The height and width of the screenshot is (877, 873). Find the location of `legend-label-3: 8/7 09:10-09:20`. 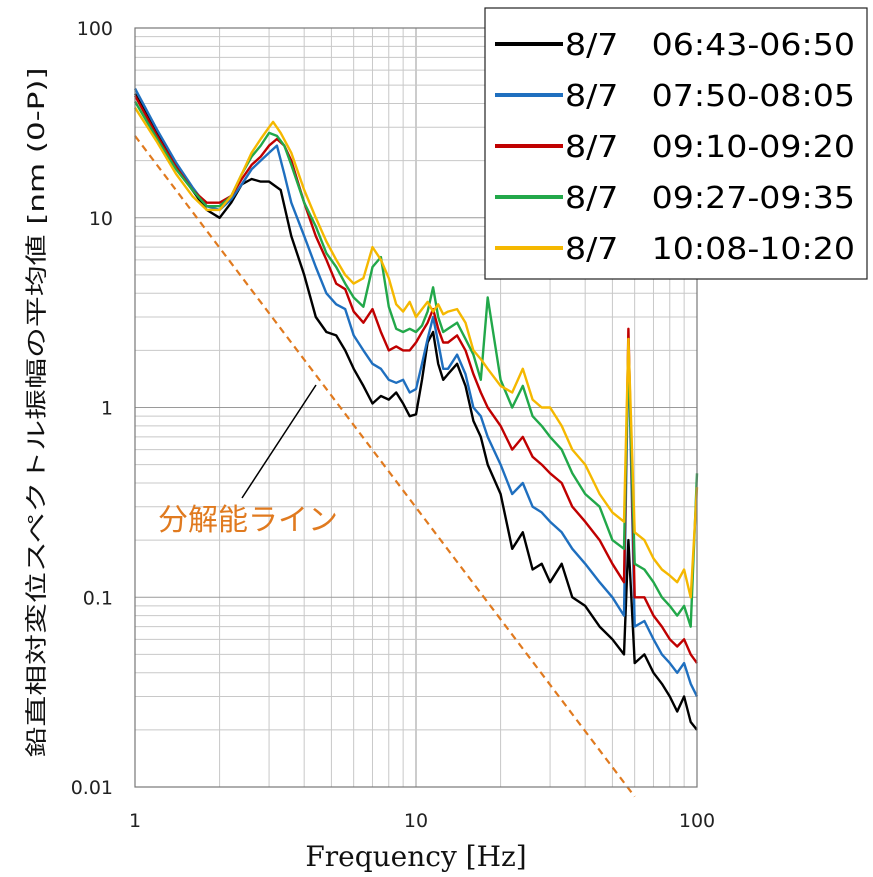

legend-label-3: 8/7 09:10-09:20 is located at coordinates (710, 147).